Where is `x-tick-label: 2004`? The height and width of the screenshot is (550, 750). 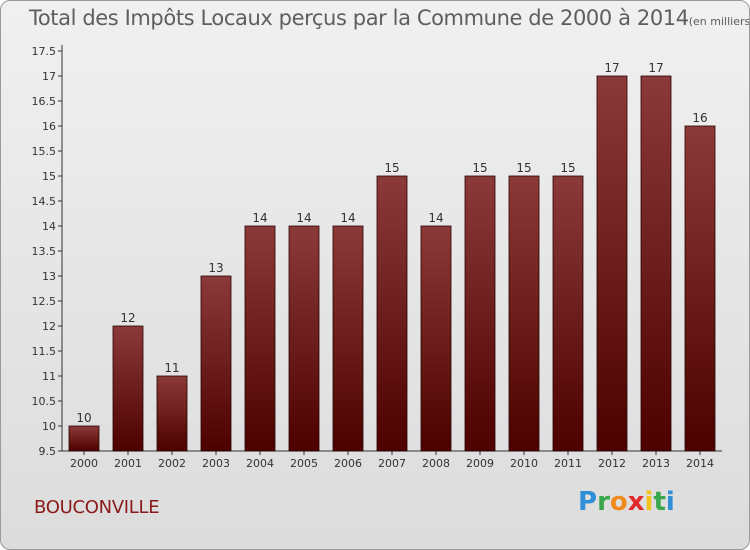
x-tick-label: 2004 is located at coordinates (260, 463).